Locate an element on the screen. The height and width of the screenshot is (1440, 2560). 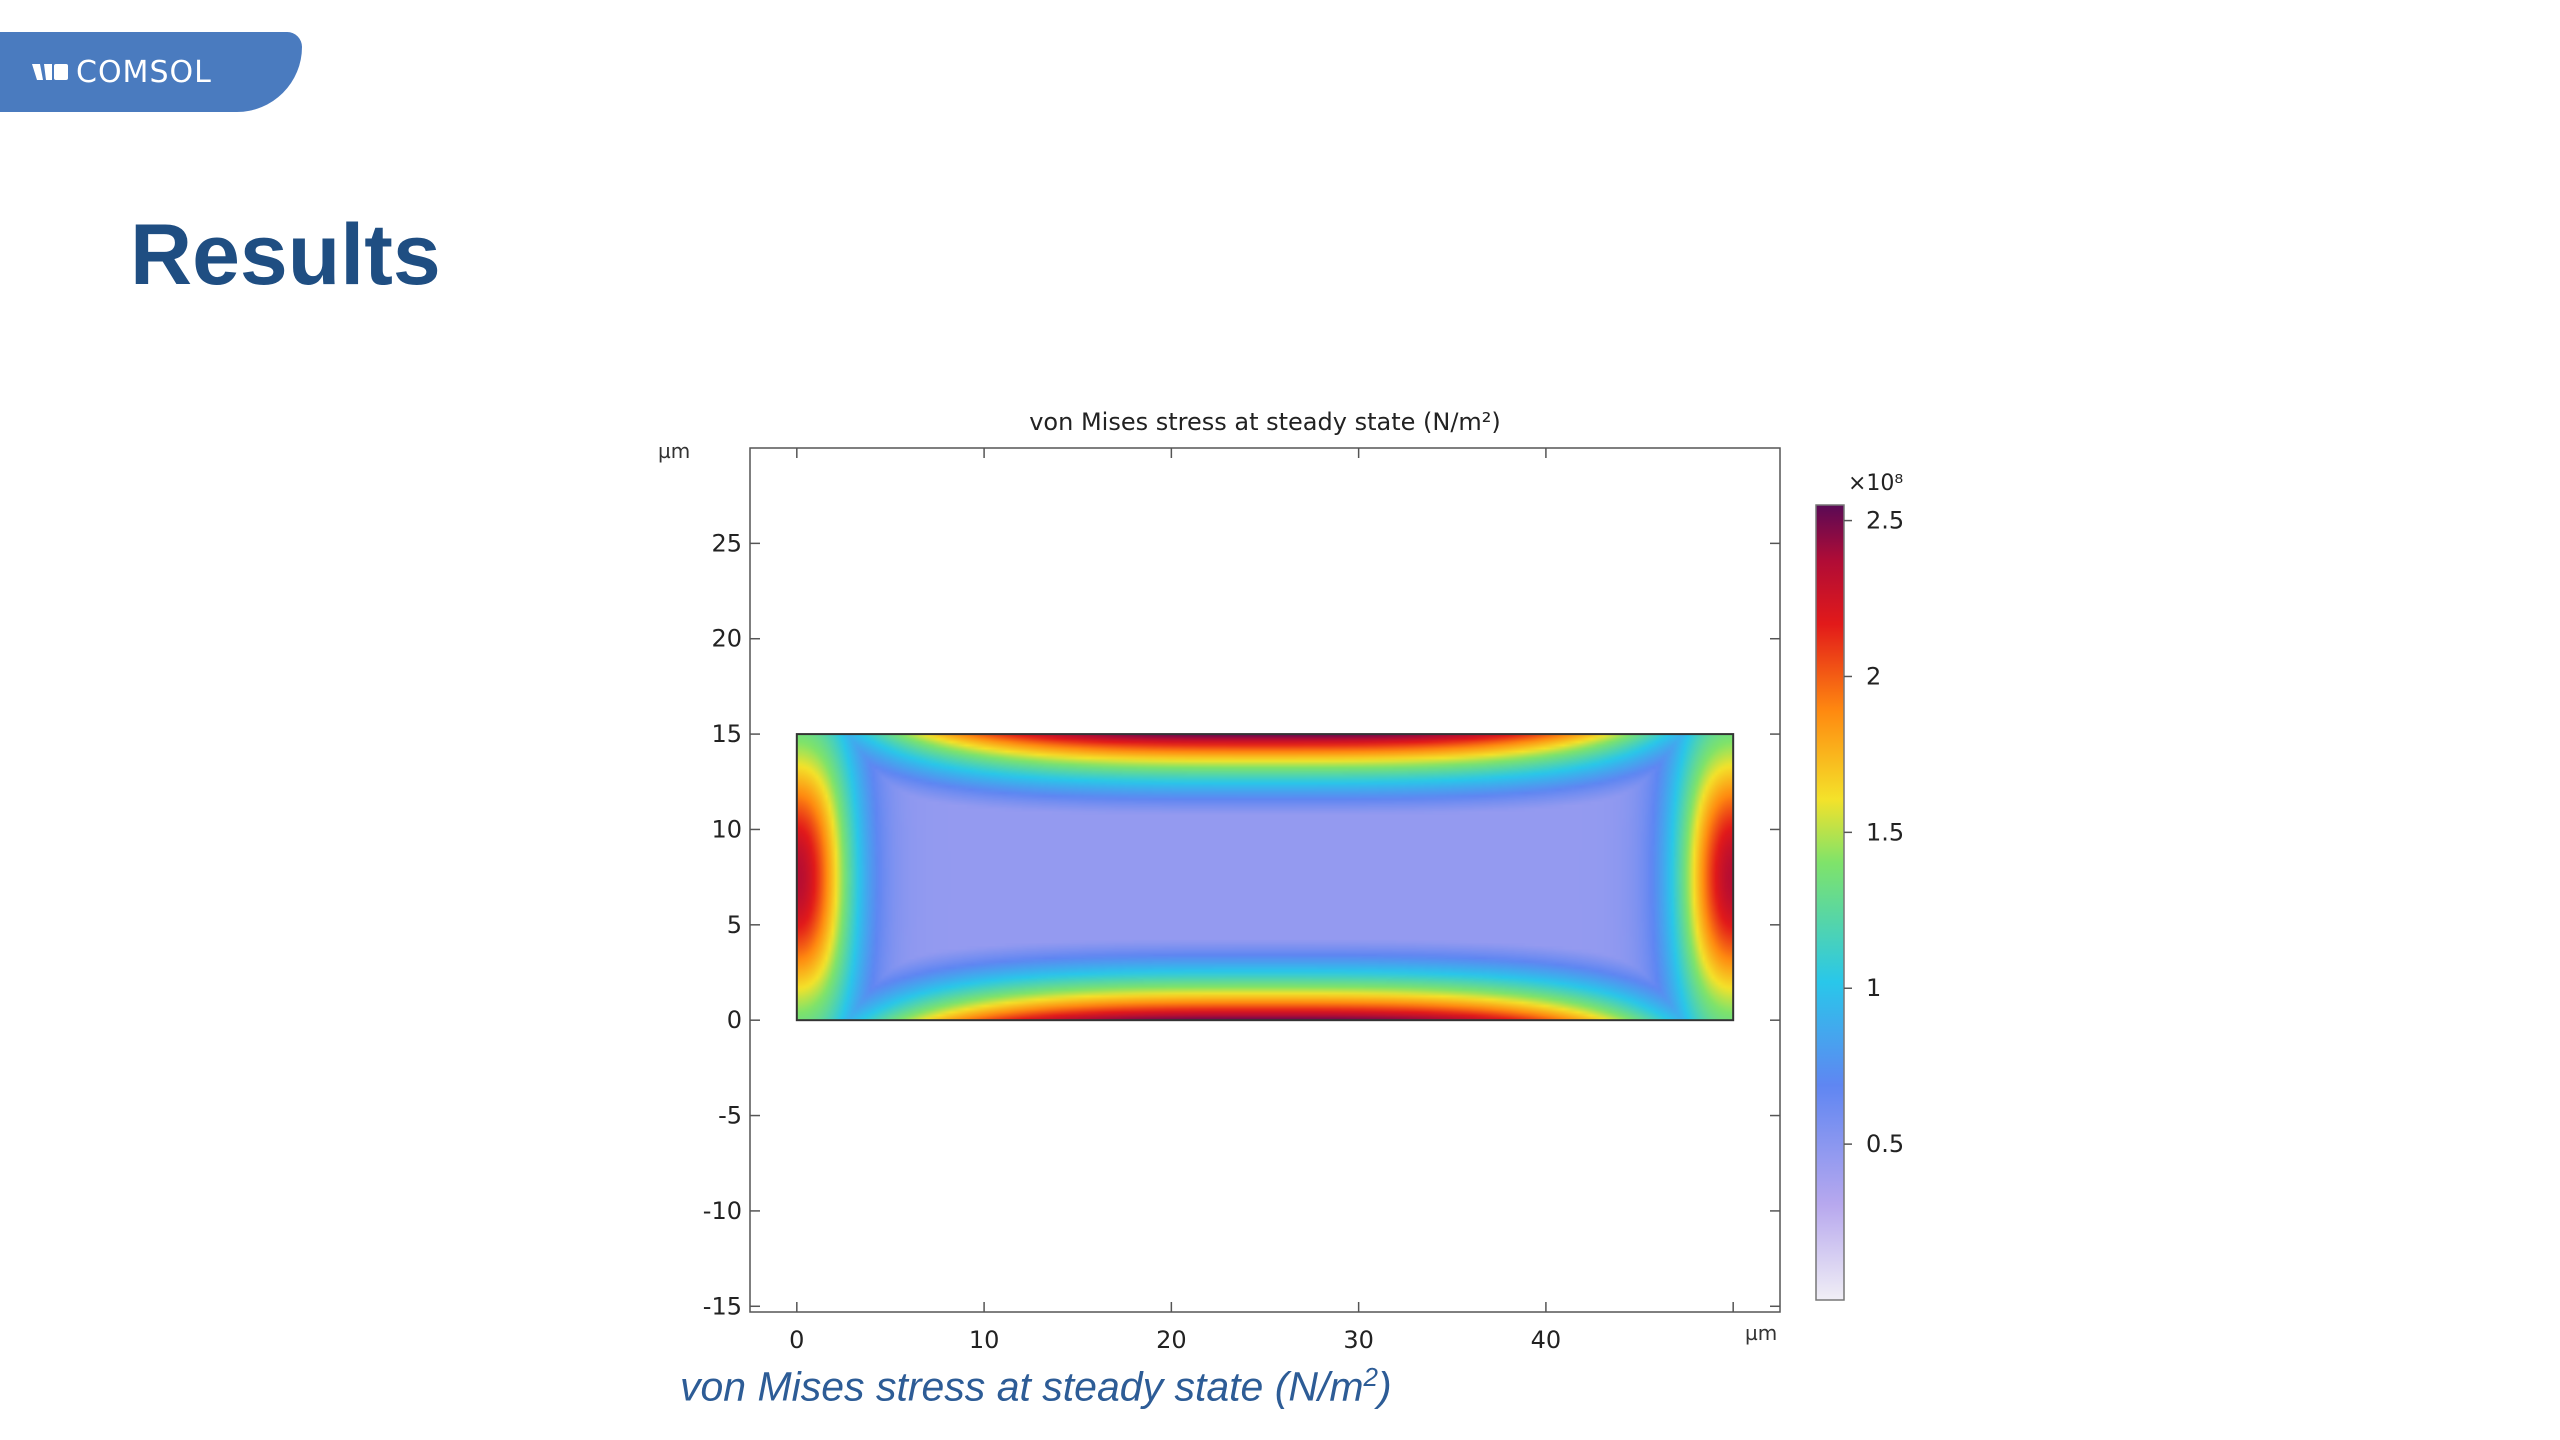
caption-text: von Mises stress at steady state (N/m is located at coordinates (1022, 1386).